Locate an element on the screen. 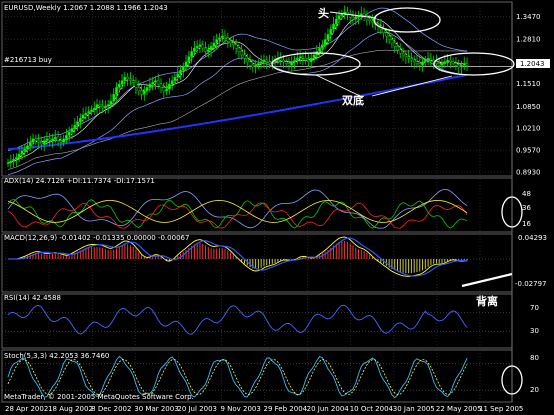 The height and width of the screenshot is (415, 554). macd-tick-bottom: -0.02797 is located at coordinates (530, 284).